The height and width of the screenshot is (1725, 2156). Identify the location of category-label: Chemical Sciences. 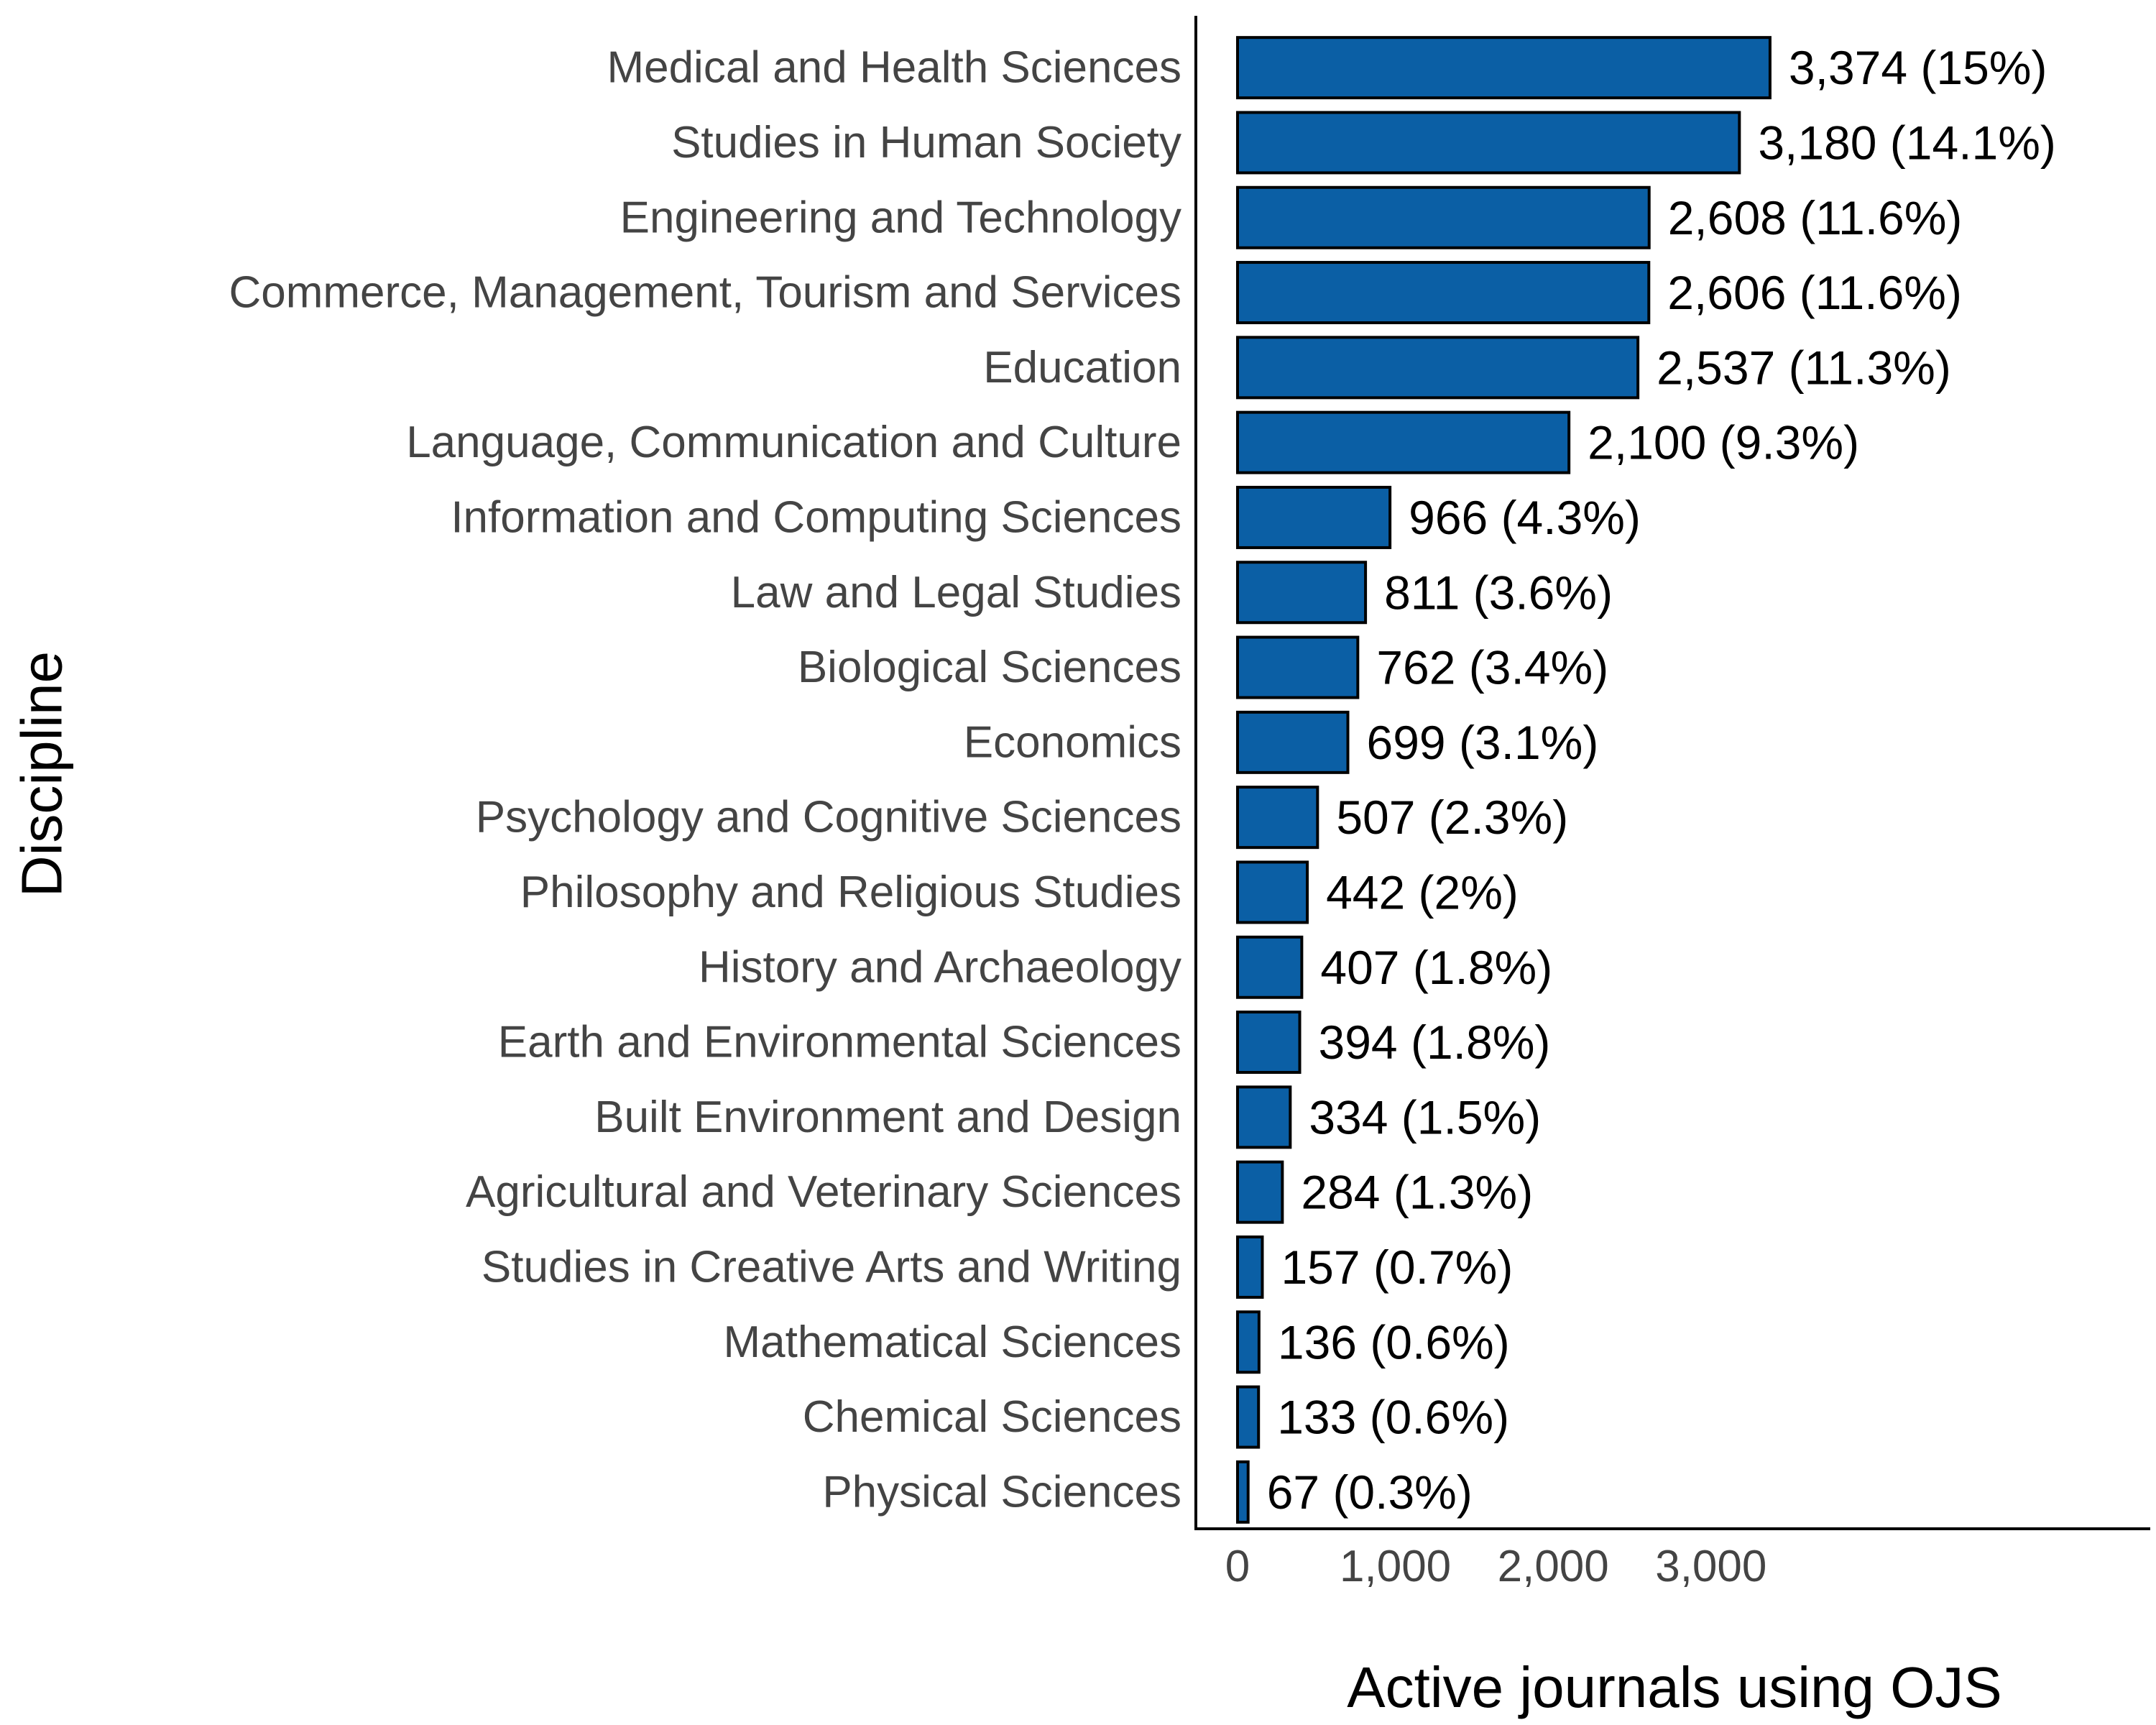
(992, 1417).